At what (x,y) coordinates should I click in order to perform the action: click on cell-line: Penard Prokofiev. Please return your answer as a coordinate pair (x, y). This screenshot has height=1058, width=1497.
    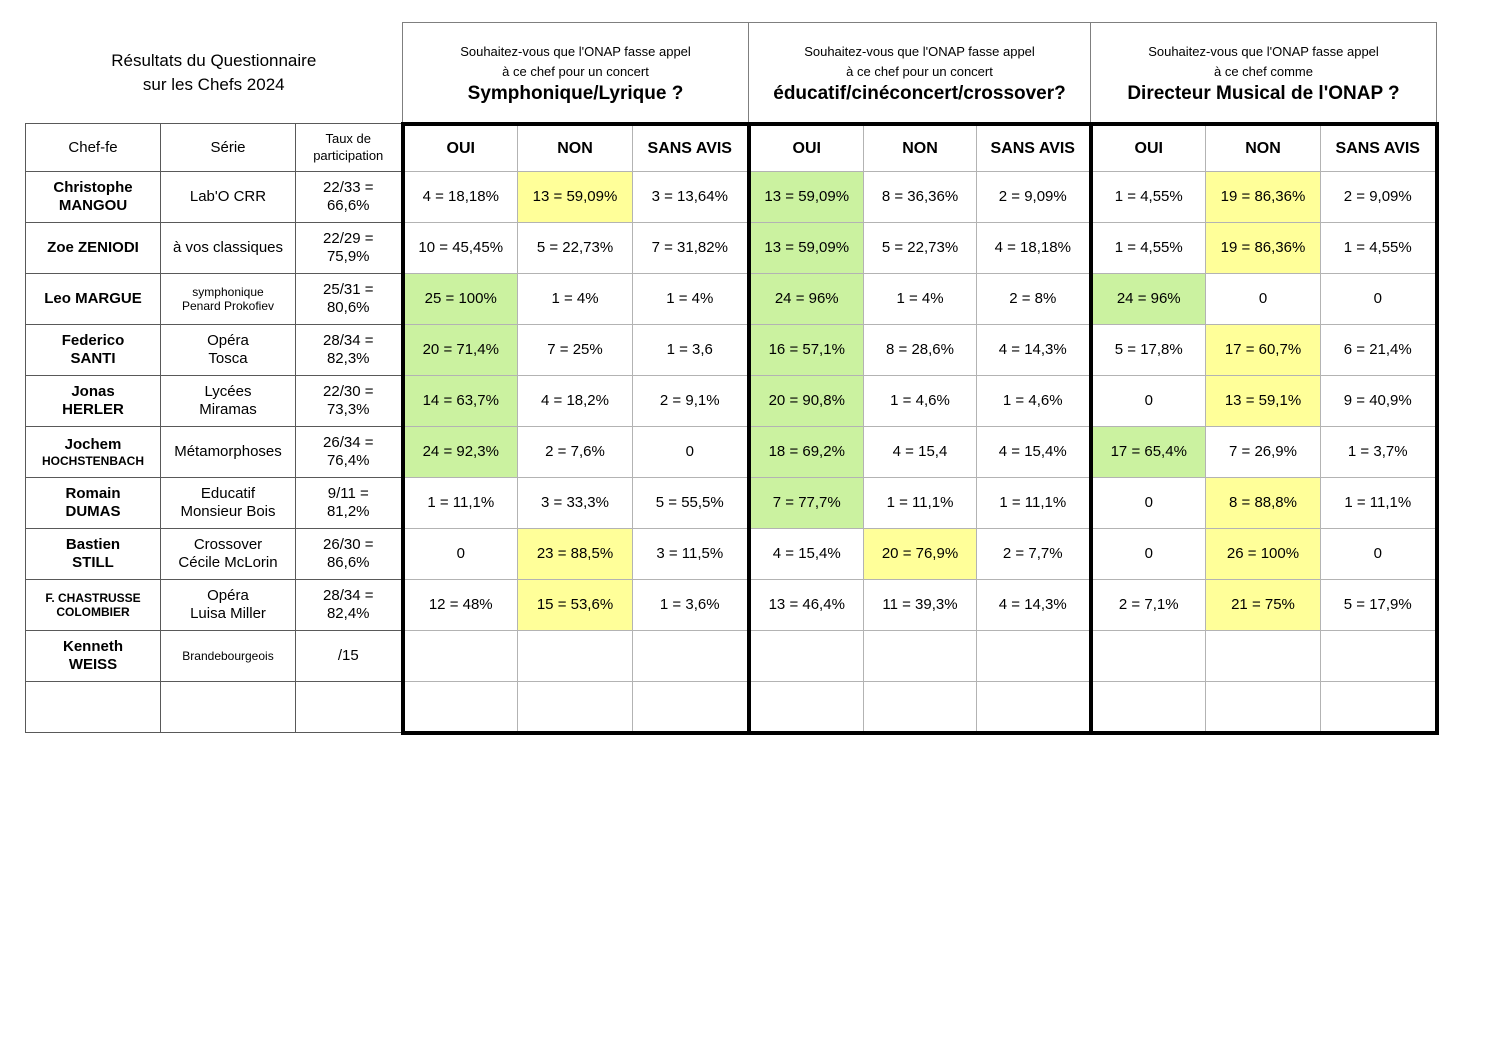
    Looking at the image, I should click on (228, 306).